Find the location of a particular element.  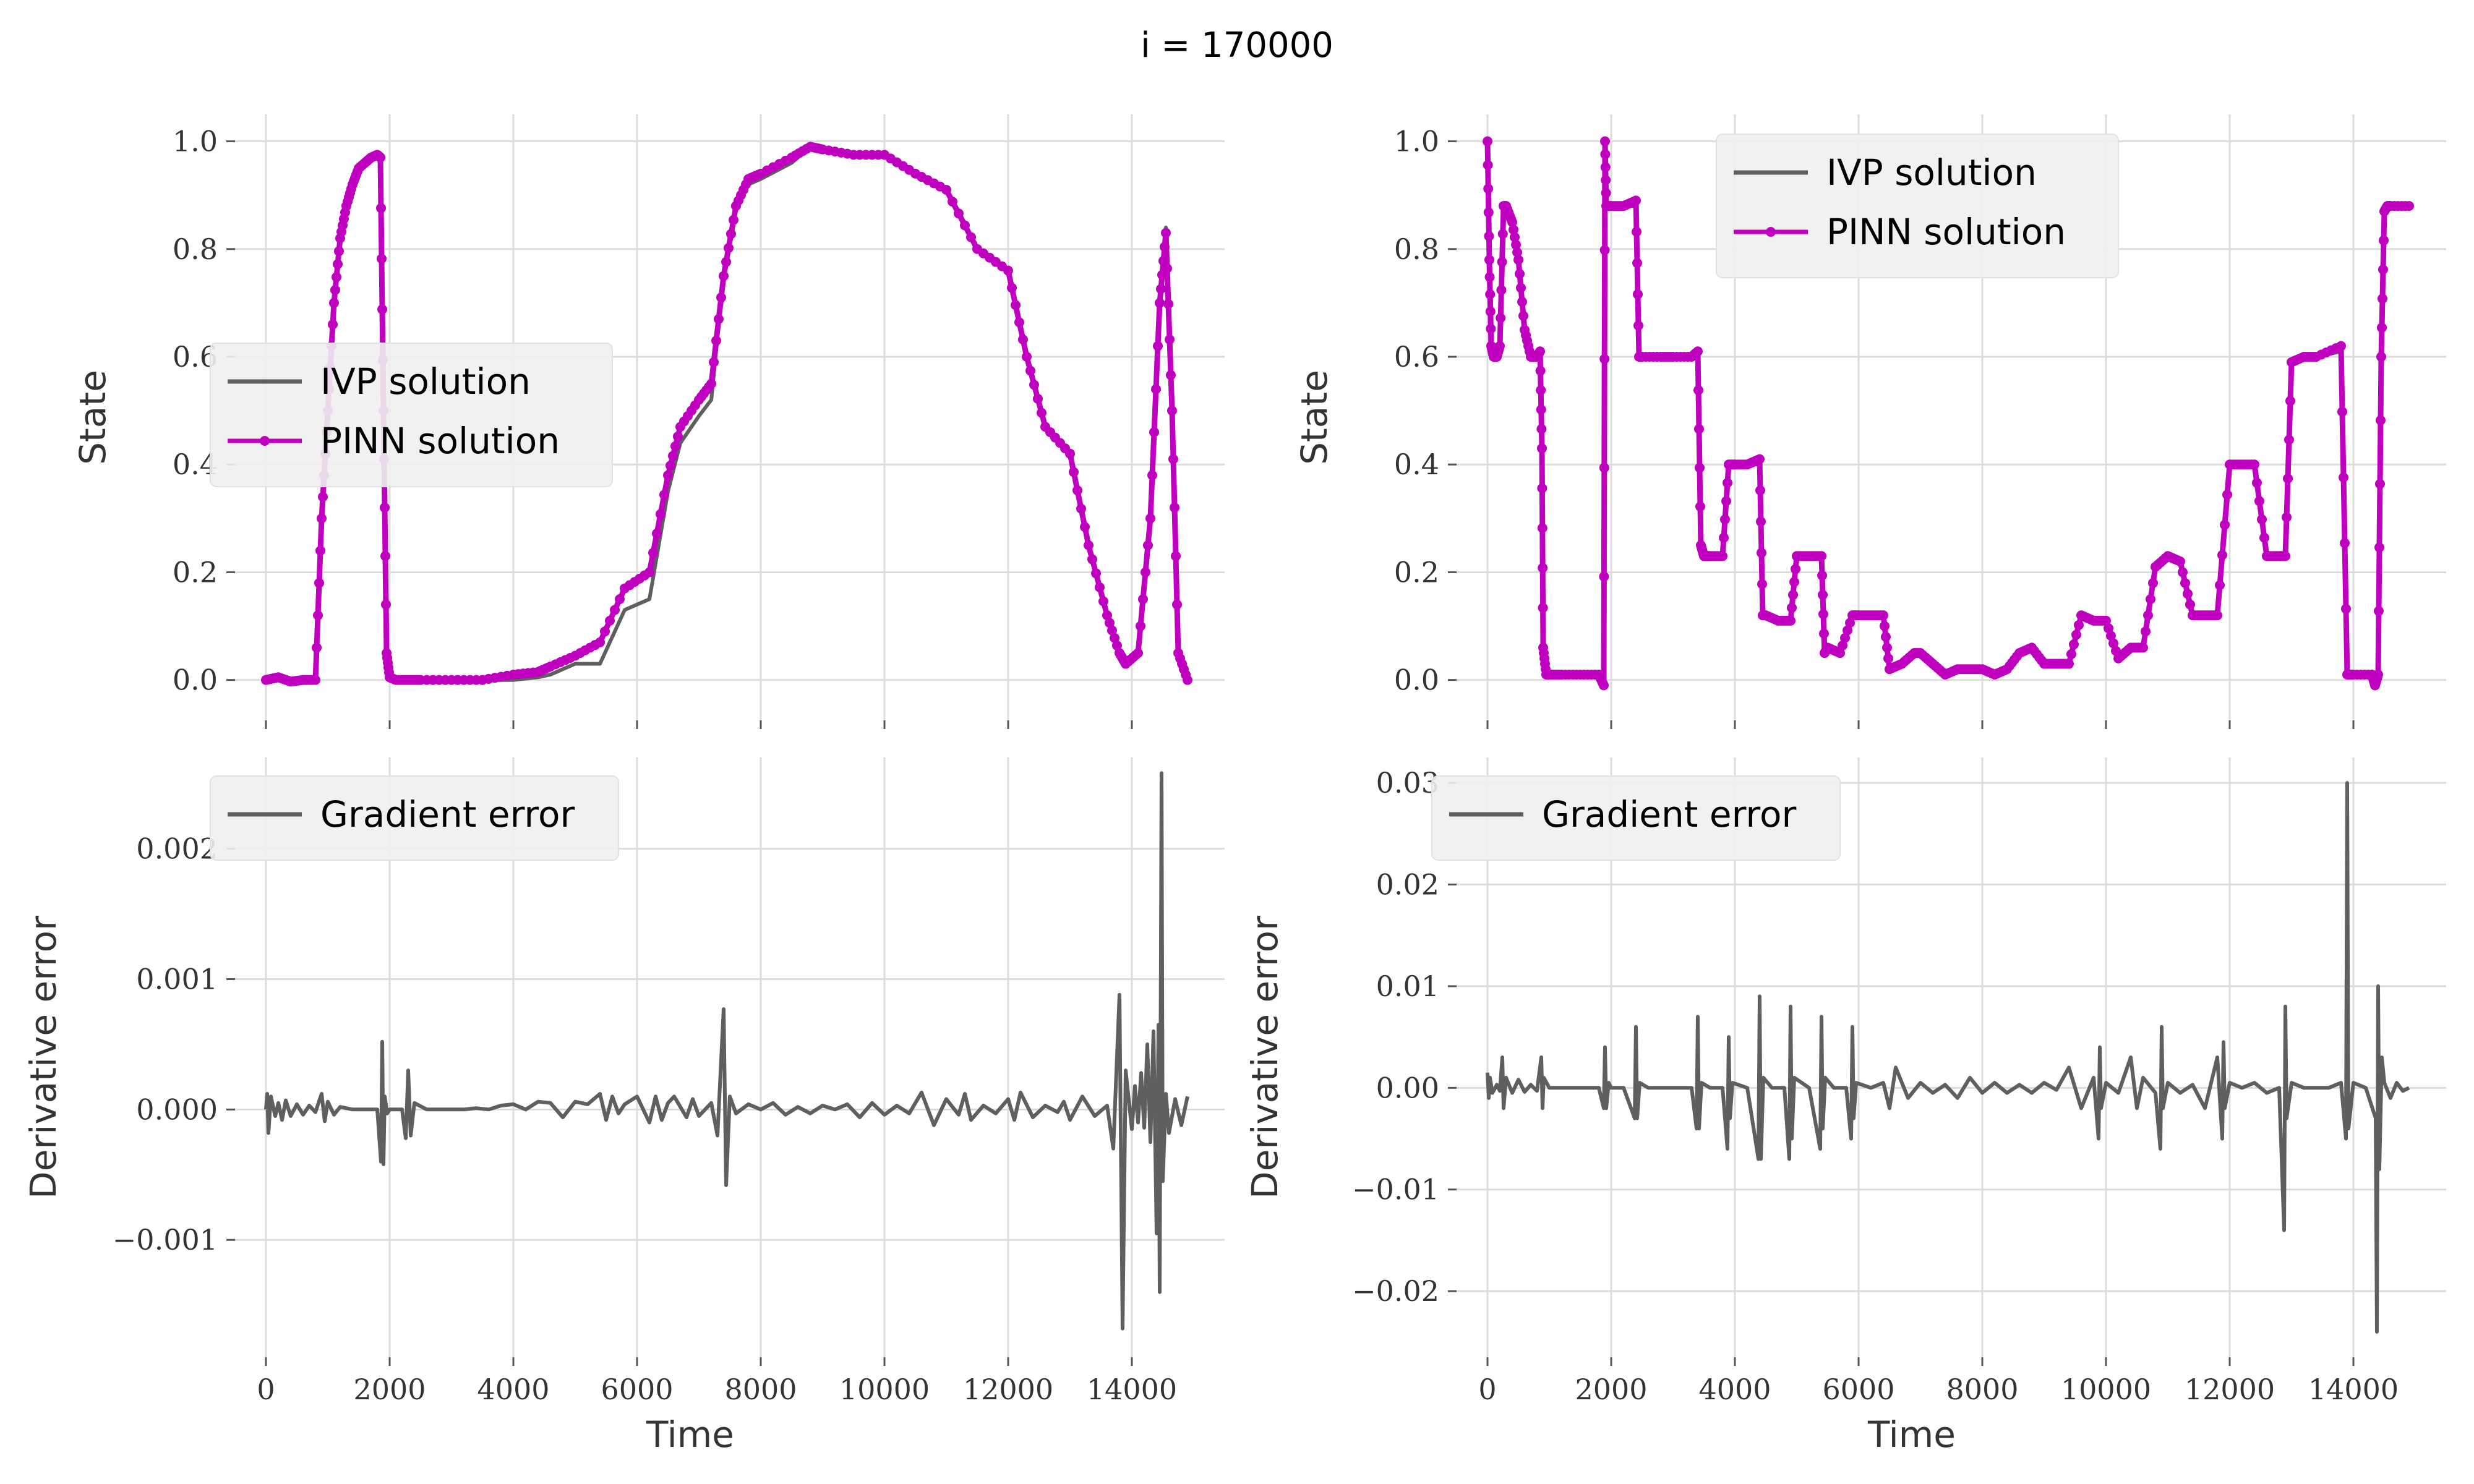

y-tick-label: −0.01 is located at coordinates (1395, 1189).